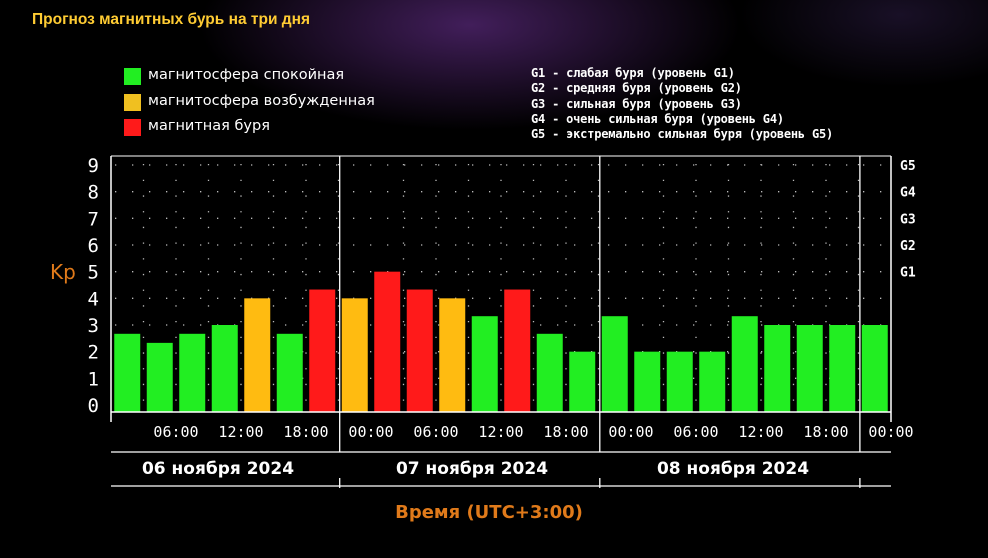 This screenshot has height=558, width=988. I want to click on y-tick-label: 5, so click(93, 273).